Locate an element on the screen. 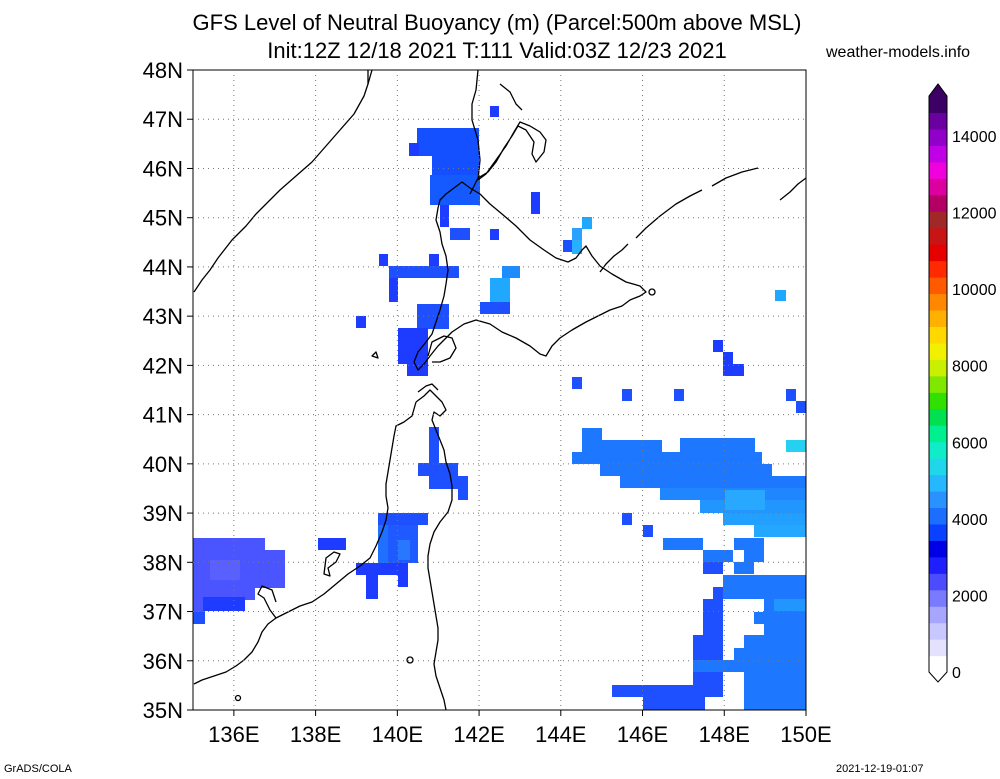 The height and width of the screenshot is (779, 1000). x-tick-label: 150E is located at coordinates (805, 734).